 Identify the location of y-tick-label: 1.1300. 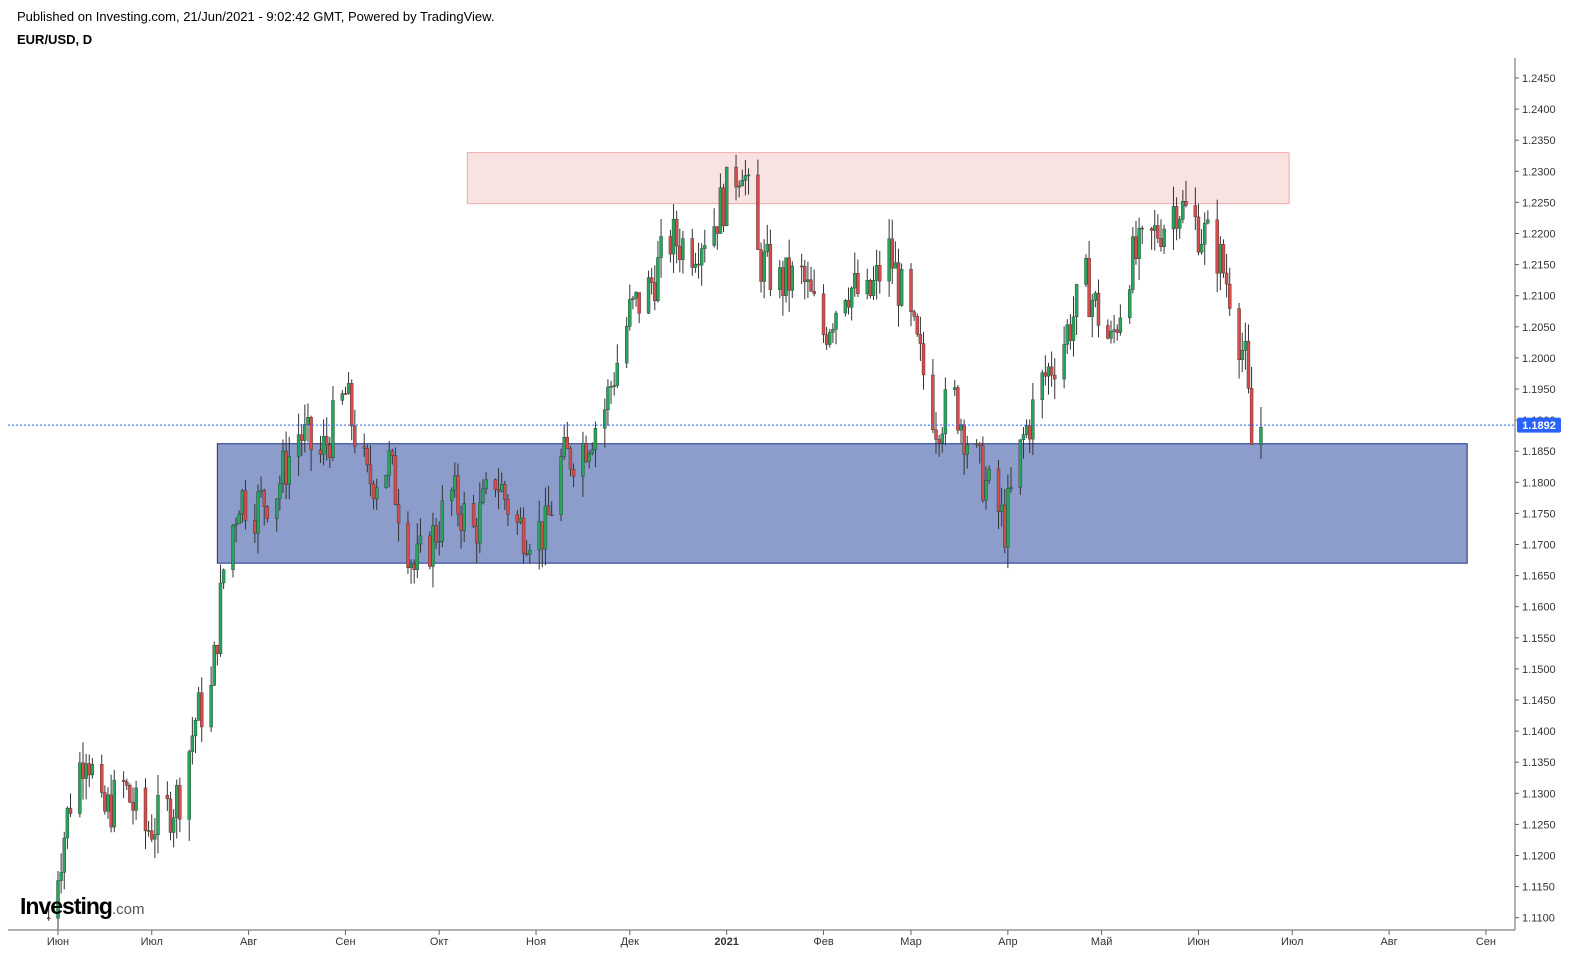
(1539, 794).